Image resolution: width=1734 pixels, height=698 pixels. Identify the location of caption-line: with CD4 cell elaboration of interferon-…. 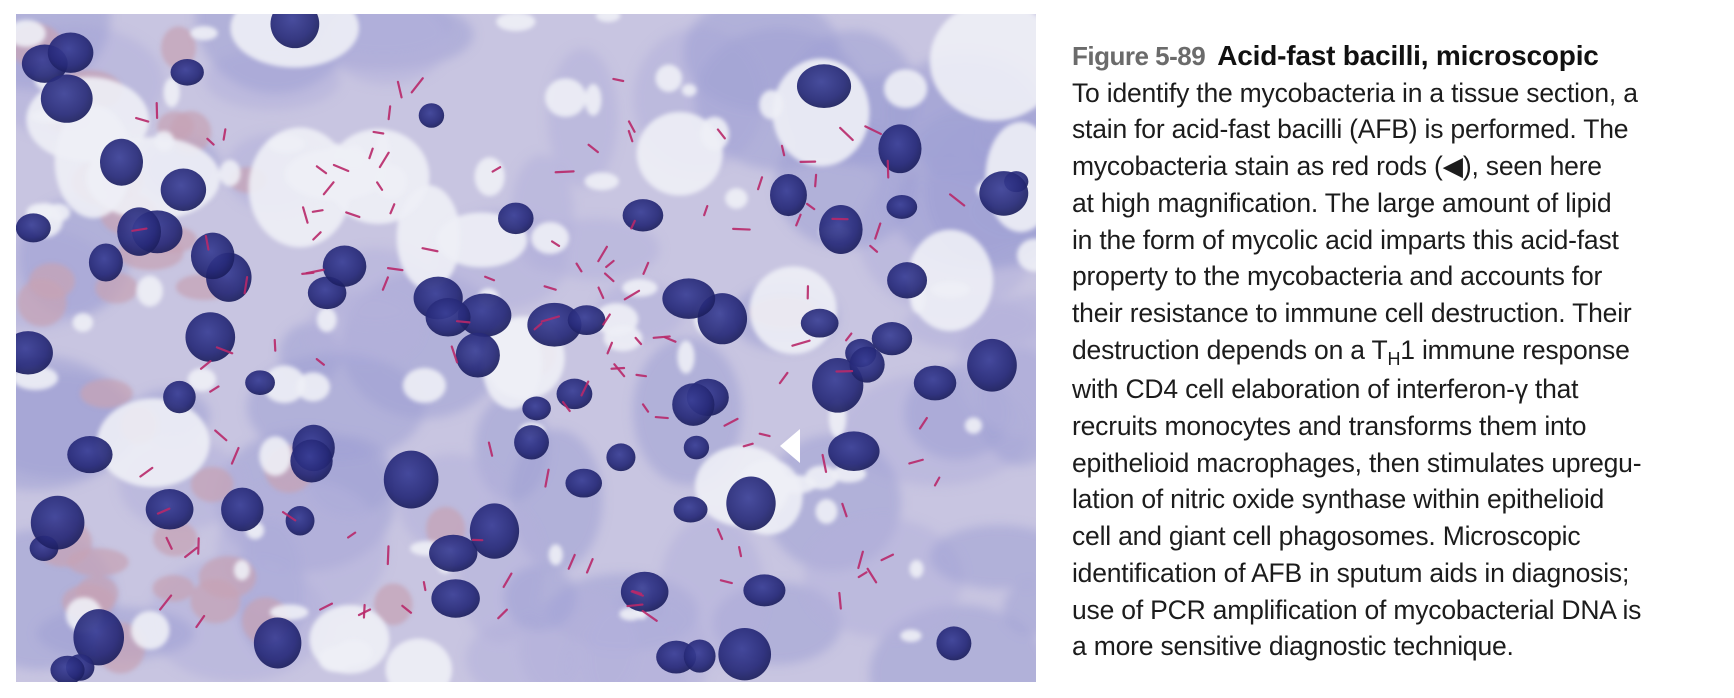
(1325, 389).